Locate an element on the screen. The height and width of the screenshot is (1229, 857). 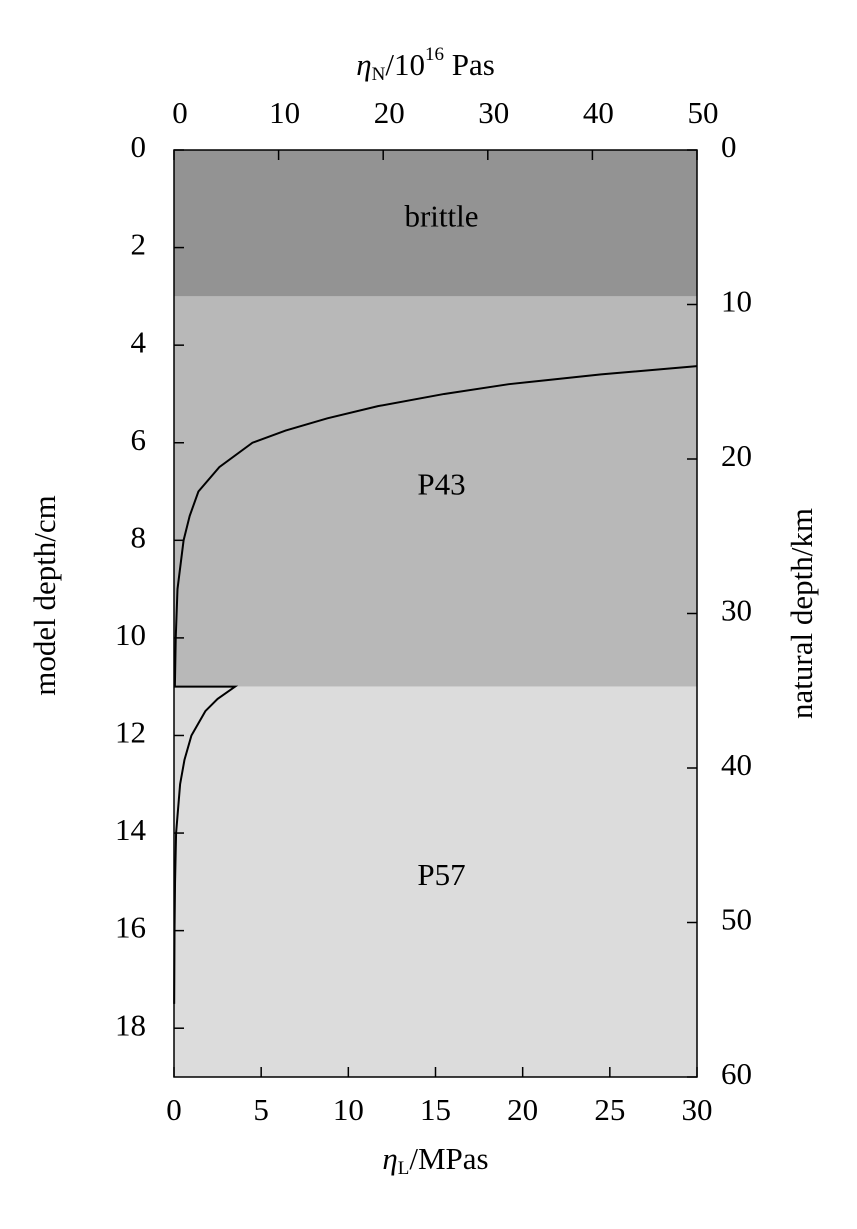
x2-tick-label: 30 is located at coordinates (493, 112).